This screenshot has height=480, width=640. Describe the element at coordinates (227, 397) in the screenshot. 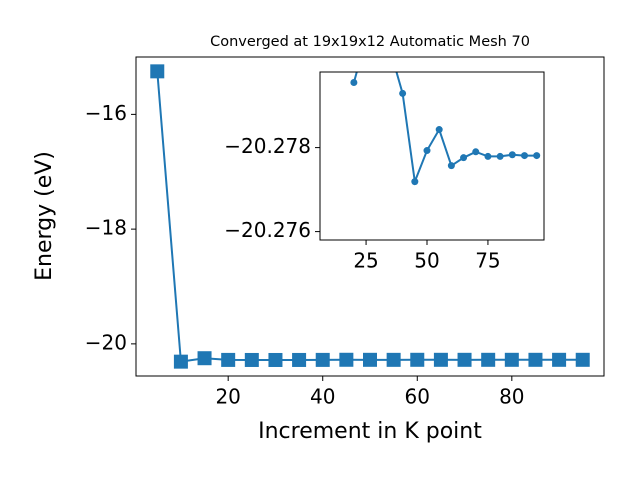

I see `x-tick-label: 20` at that location.